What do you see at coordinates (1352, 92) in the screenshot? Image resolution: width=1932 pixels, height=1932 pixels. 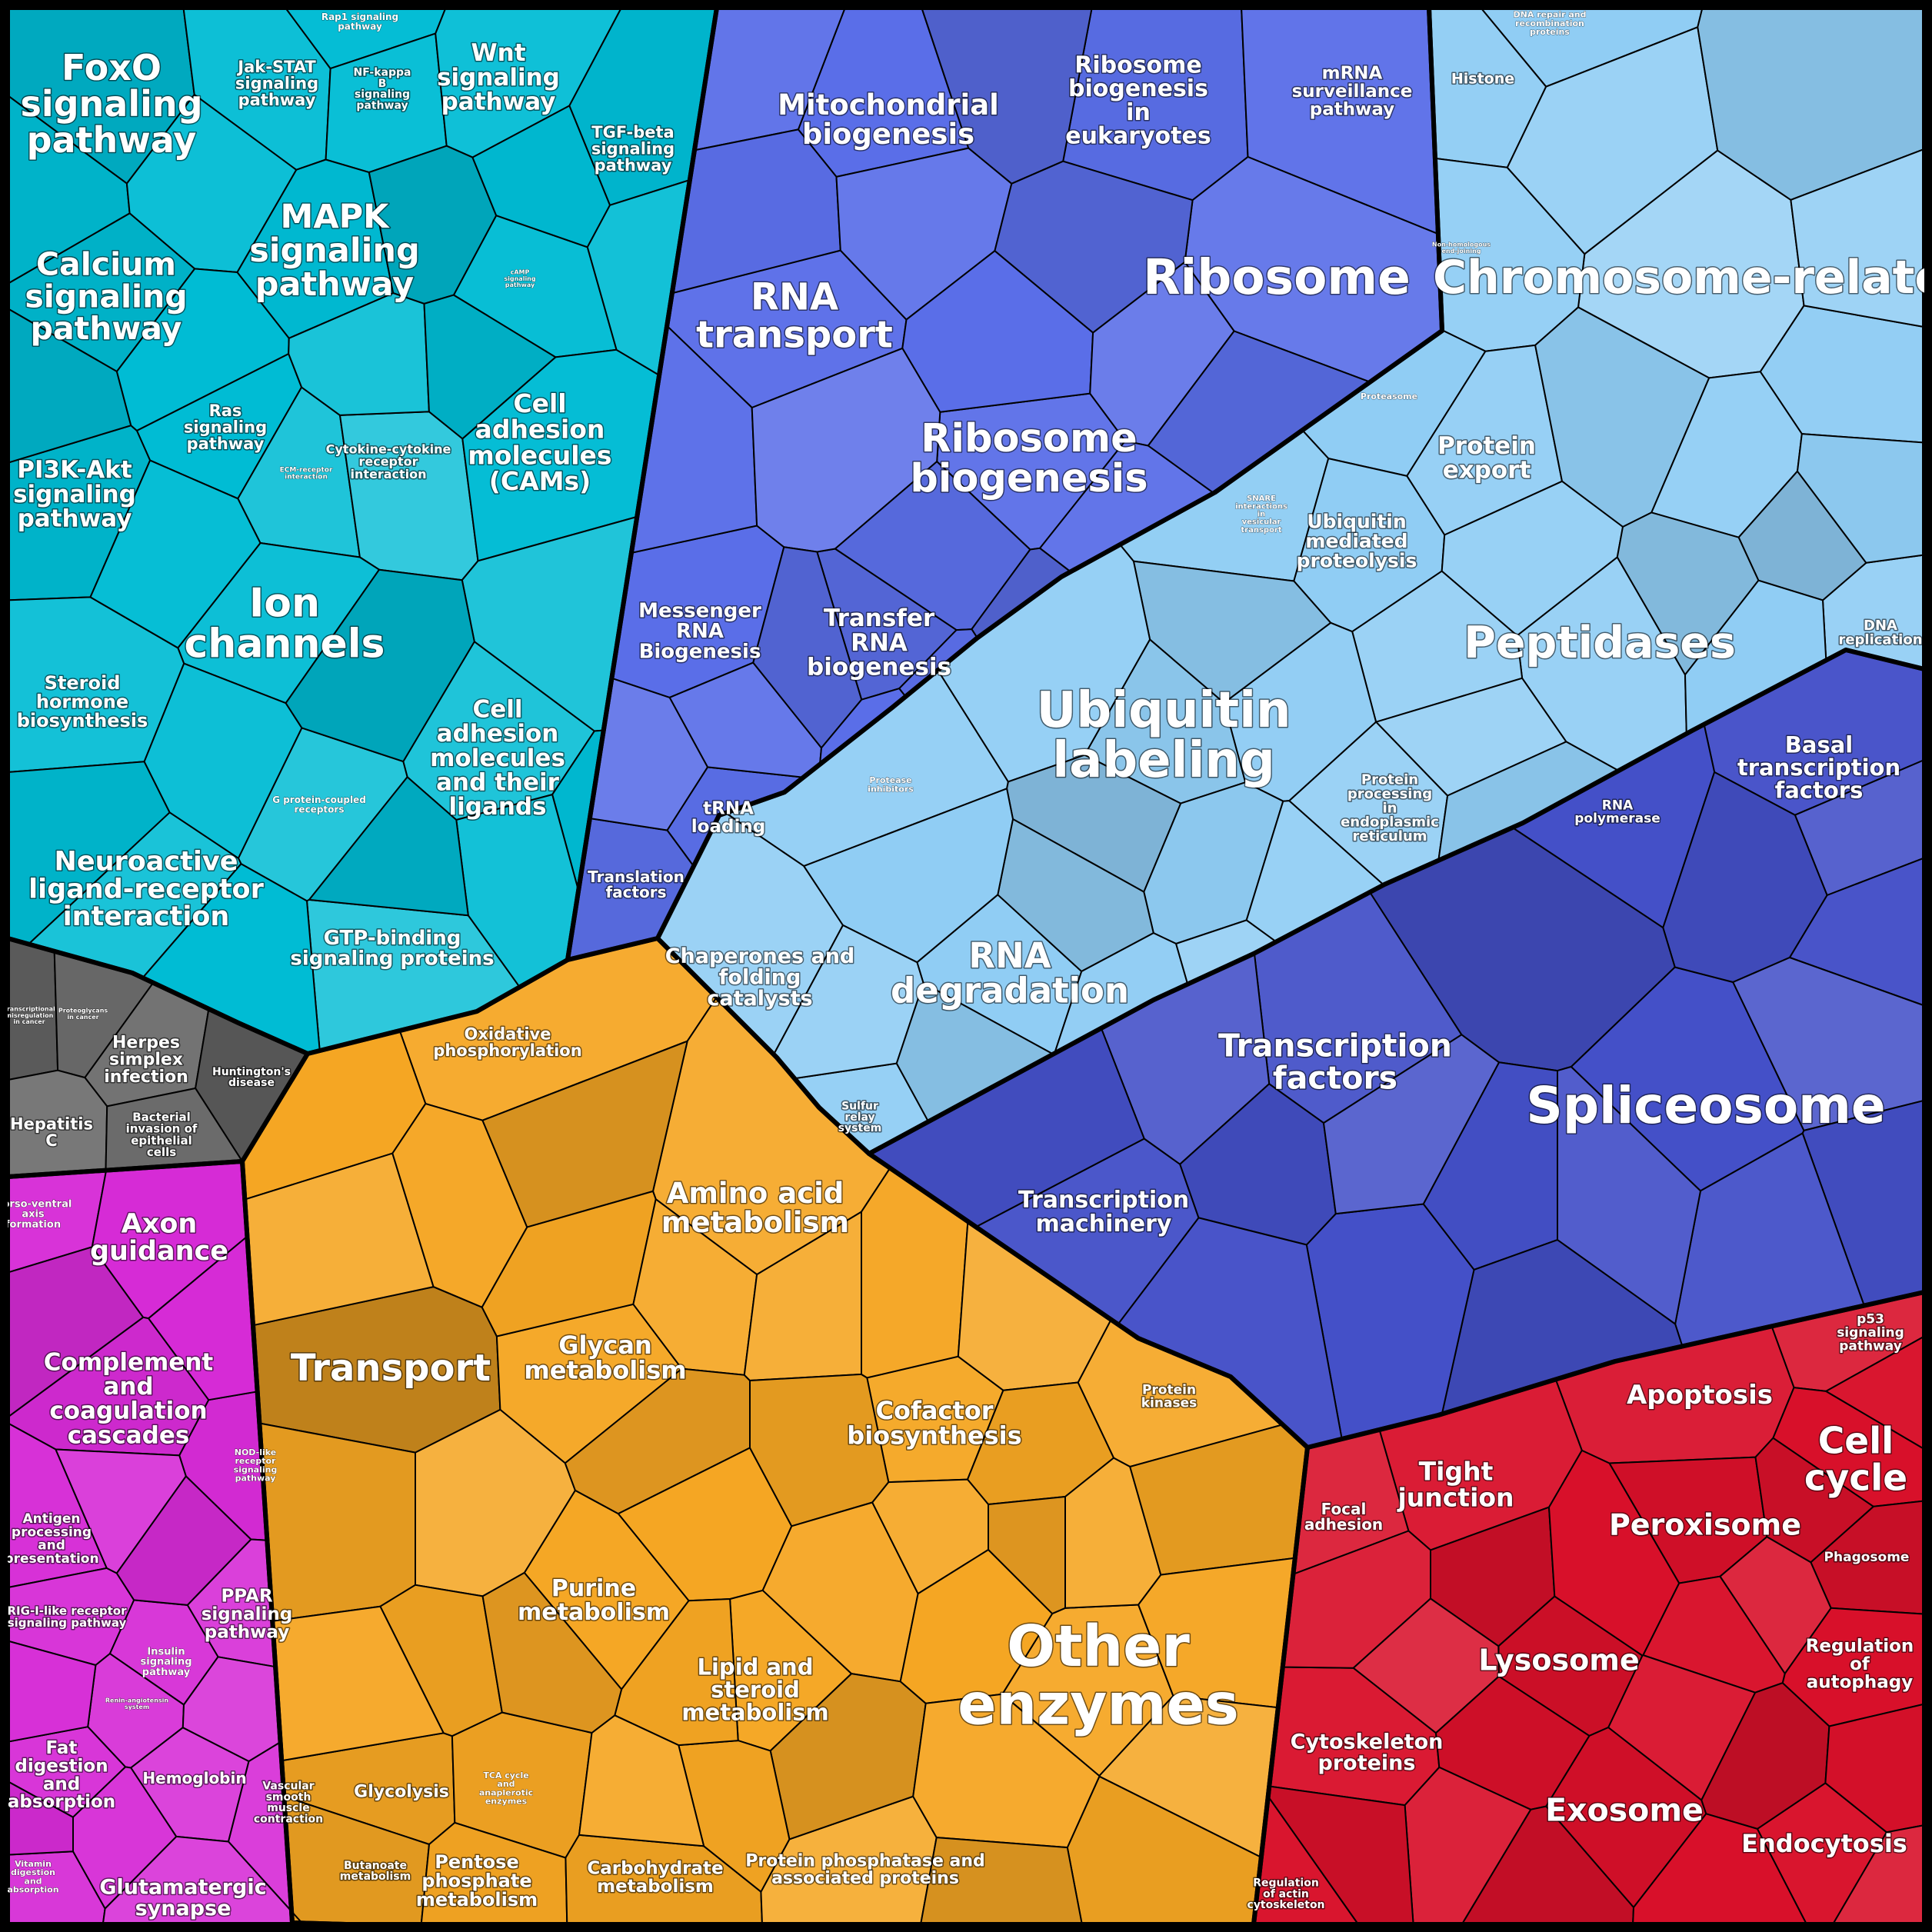 I see `cell-label: mRNA surveillance pathway` at bounding box center [1352, 92].